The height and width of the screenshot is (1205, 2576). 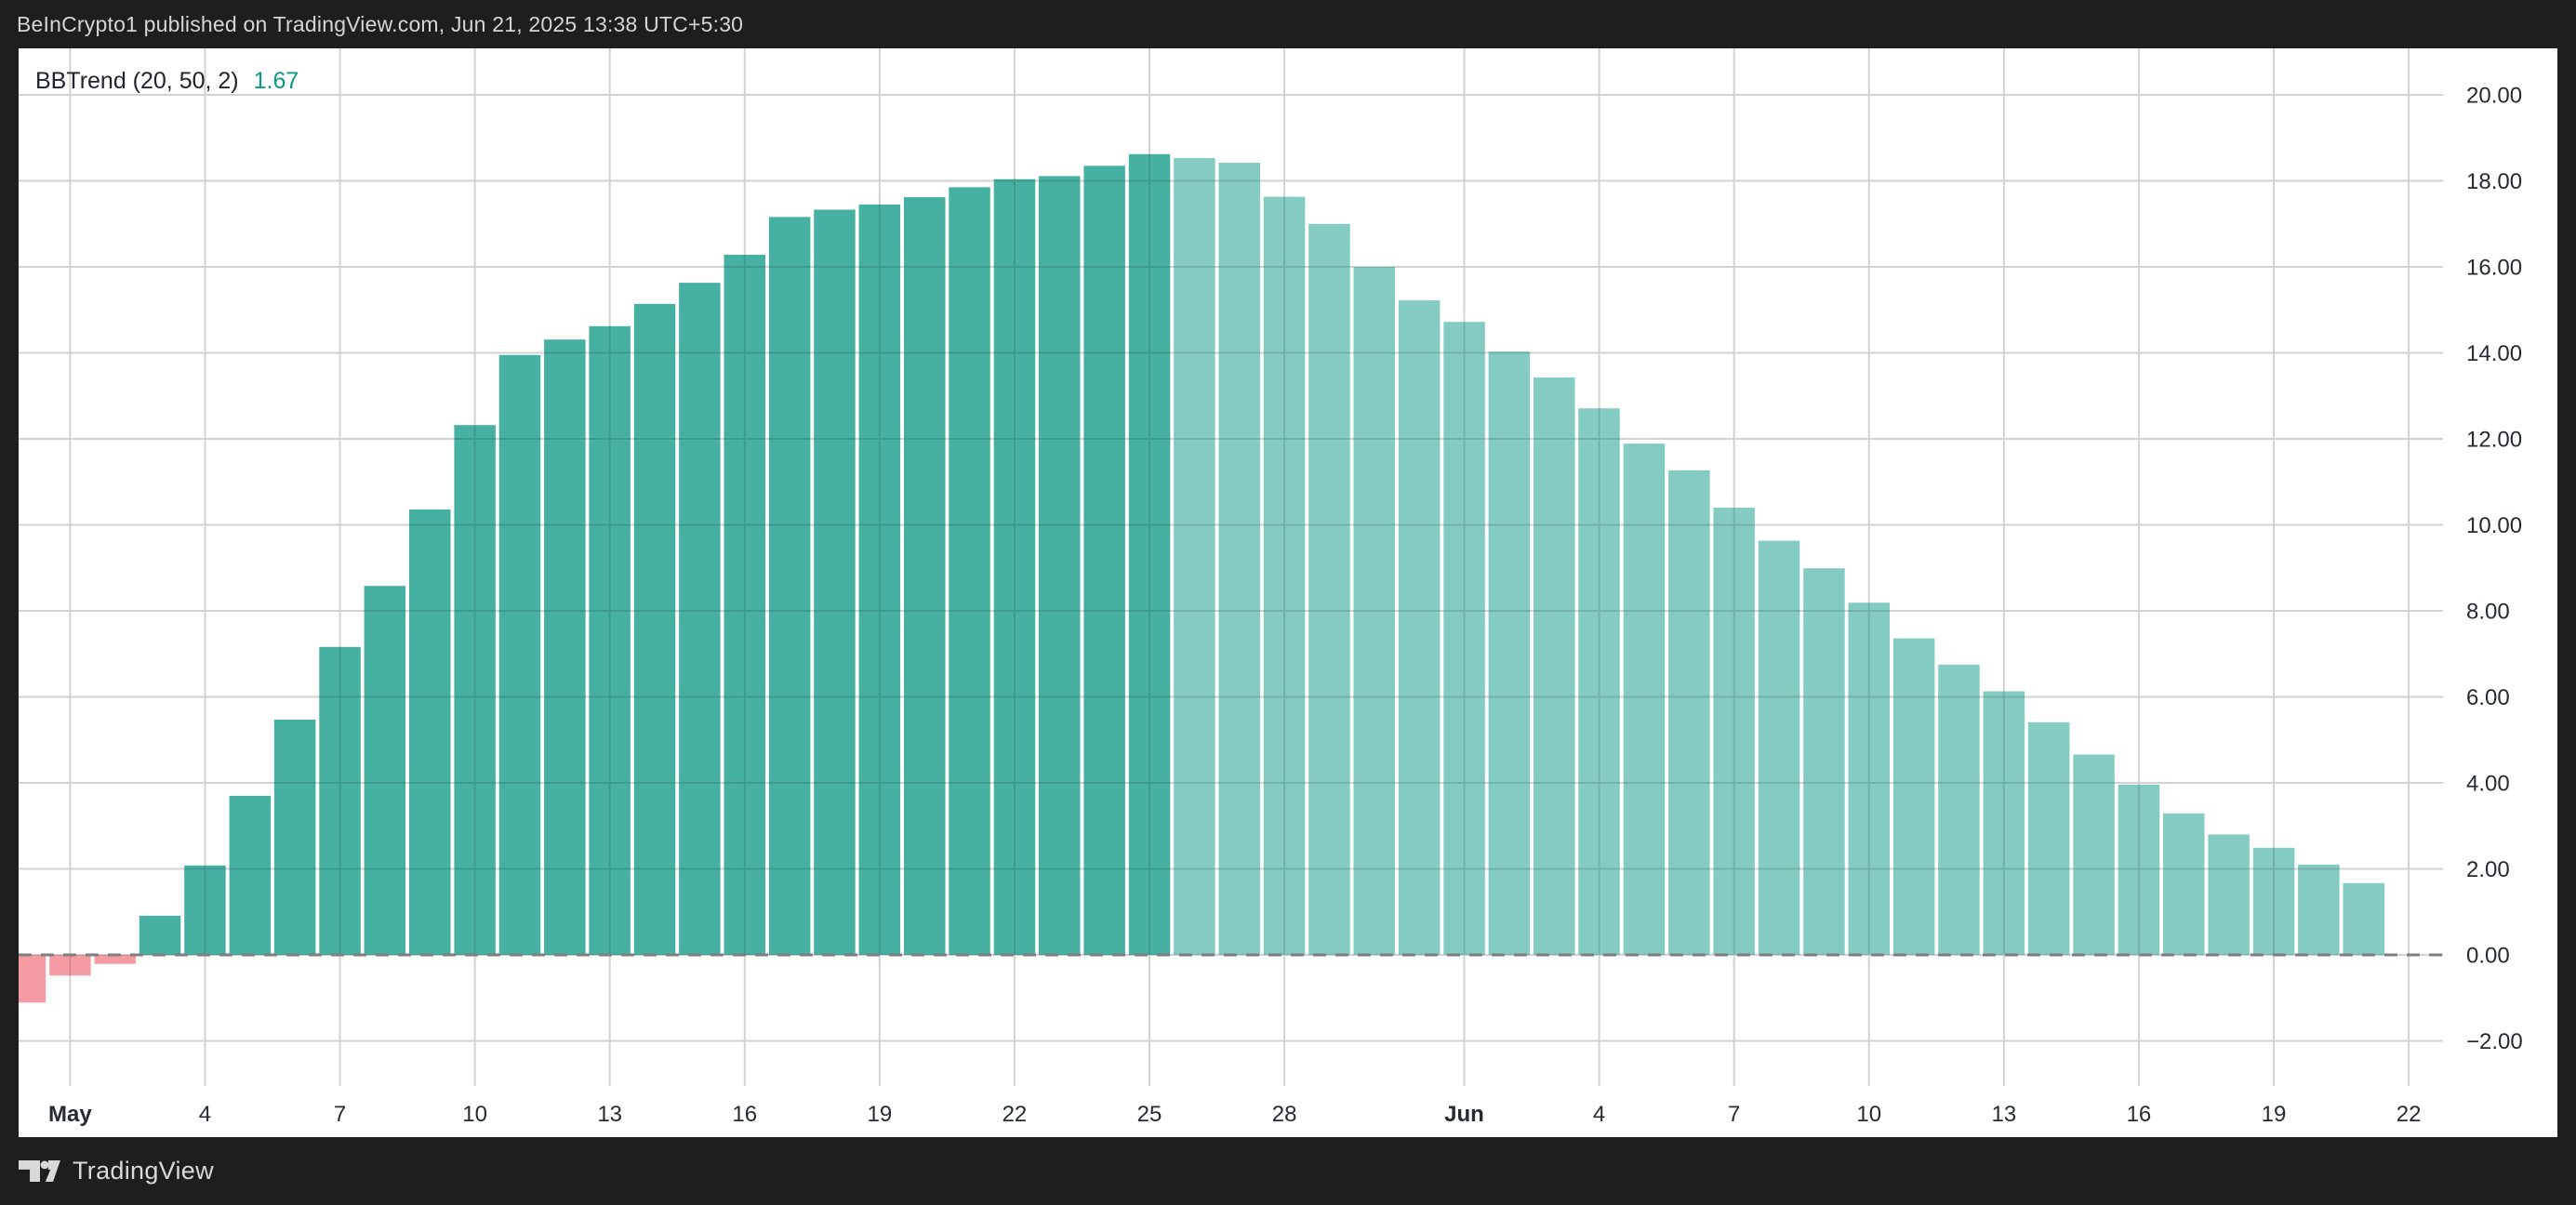 I want to click on tradingview-logo-icon, so click(x=40, y=1171).